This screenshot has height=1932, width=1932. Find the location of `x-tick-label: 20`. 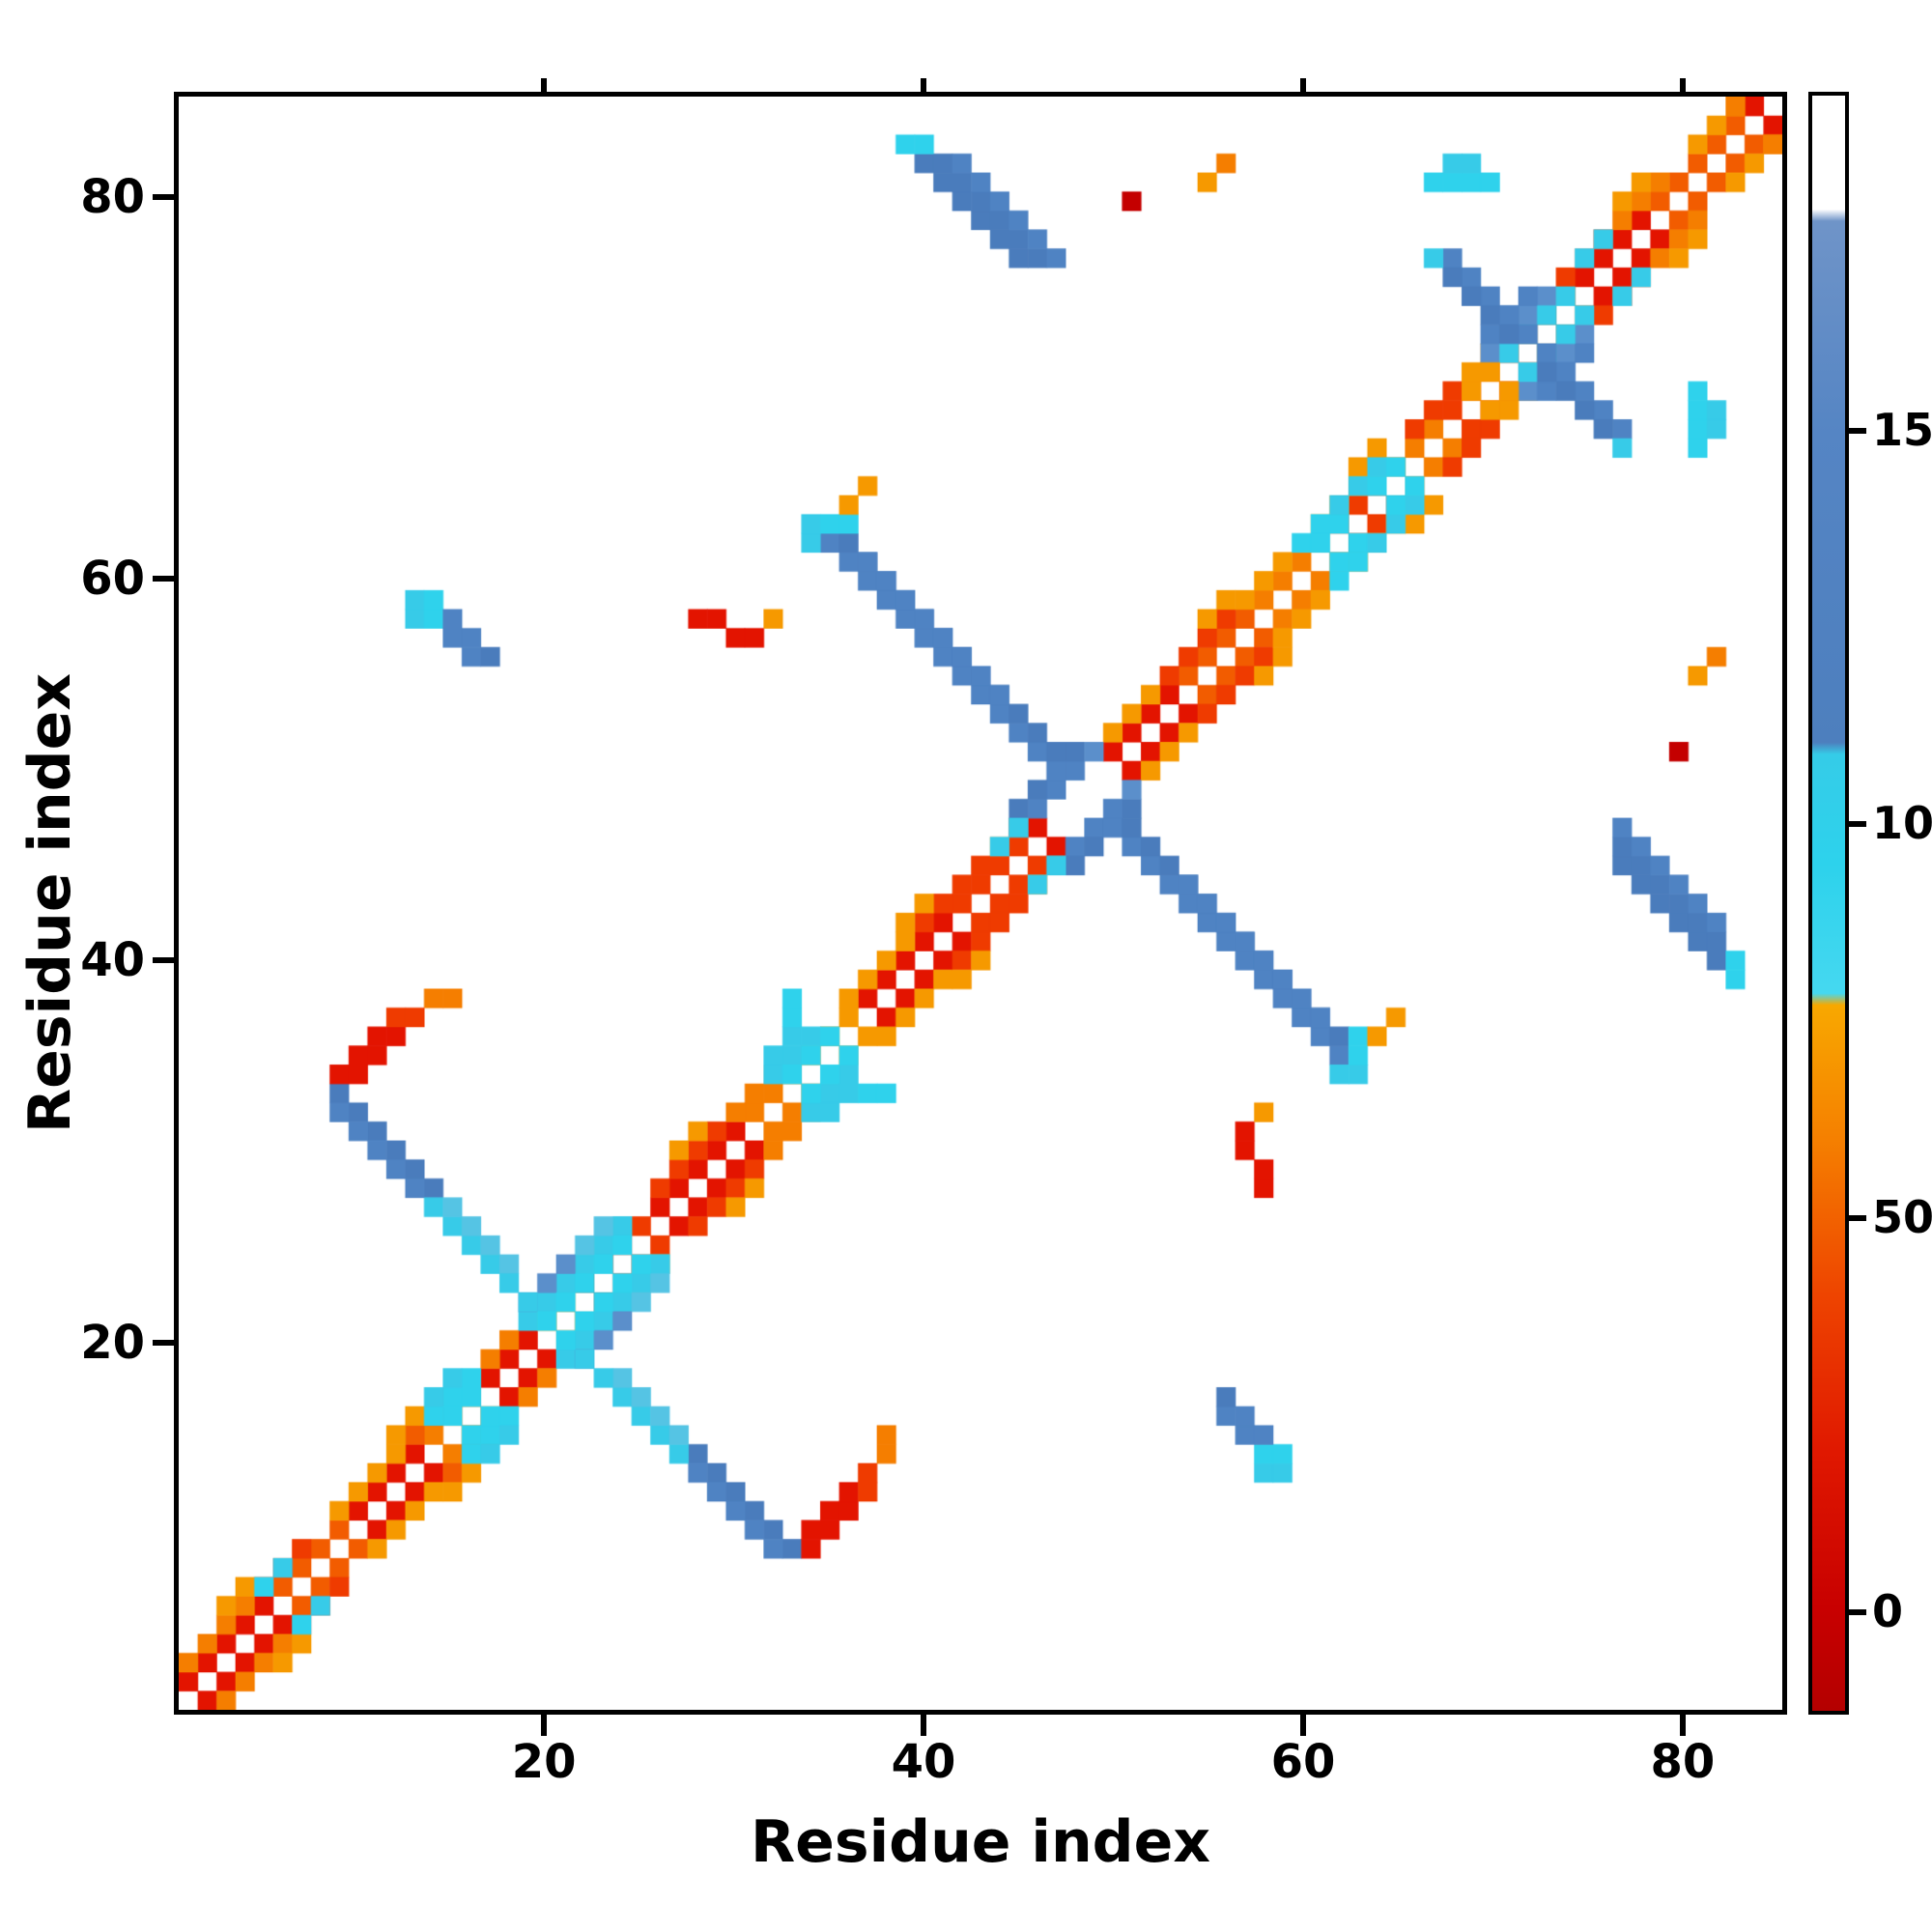

x-tick-label: 20 is located at coordinates (544, 1762).